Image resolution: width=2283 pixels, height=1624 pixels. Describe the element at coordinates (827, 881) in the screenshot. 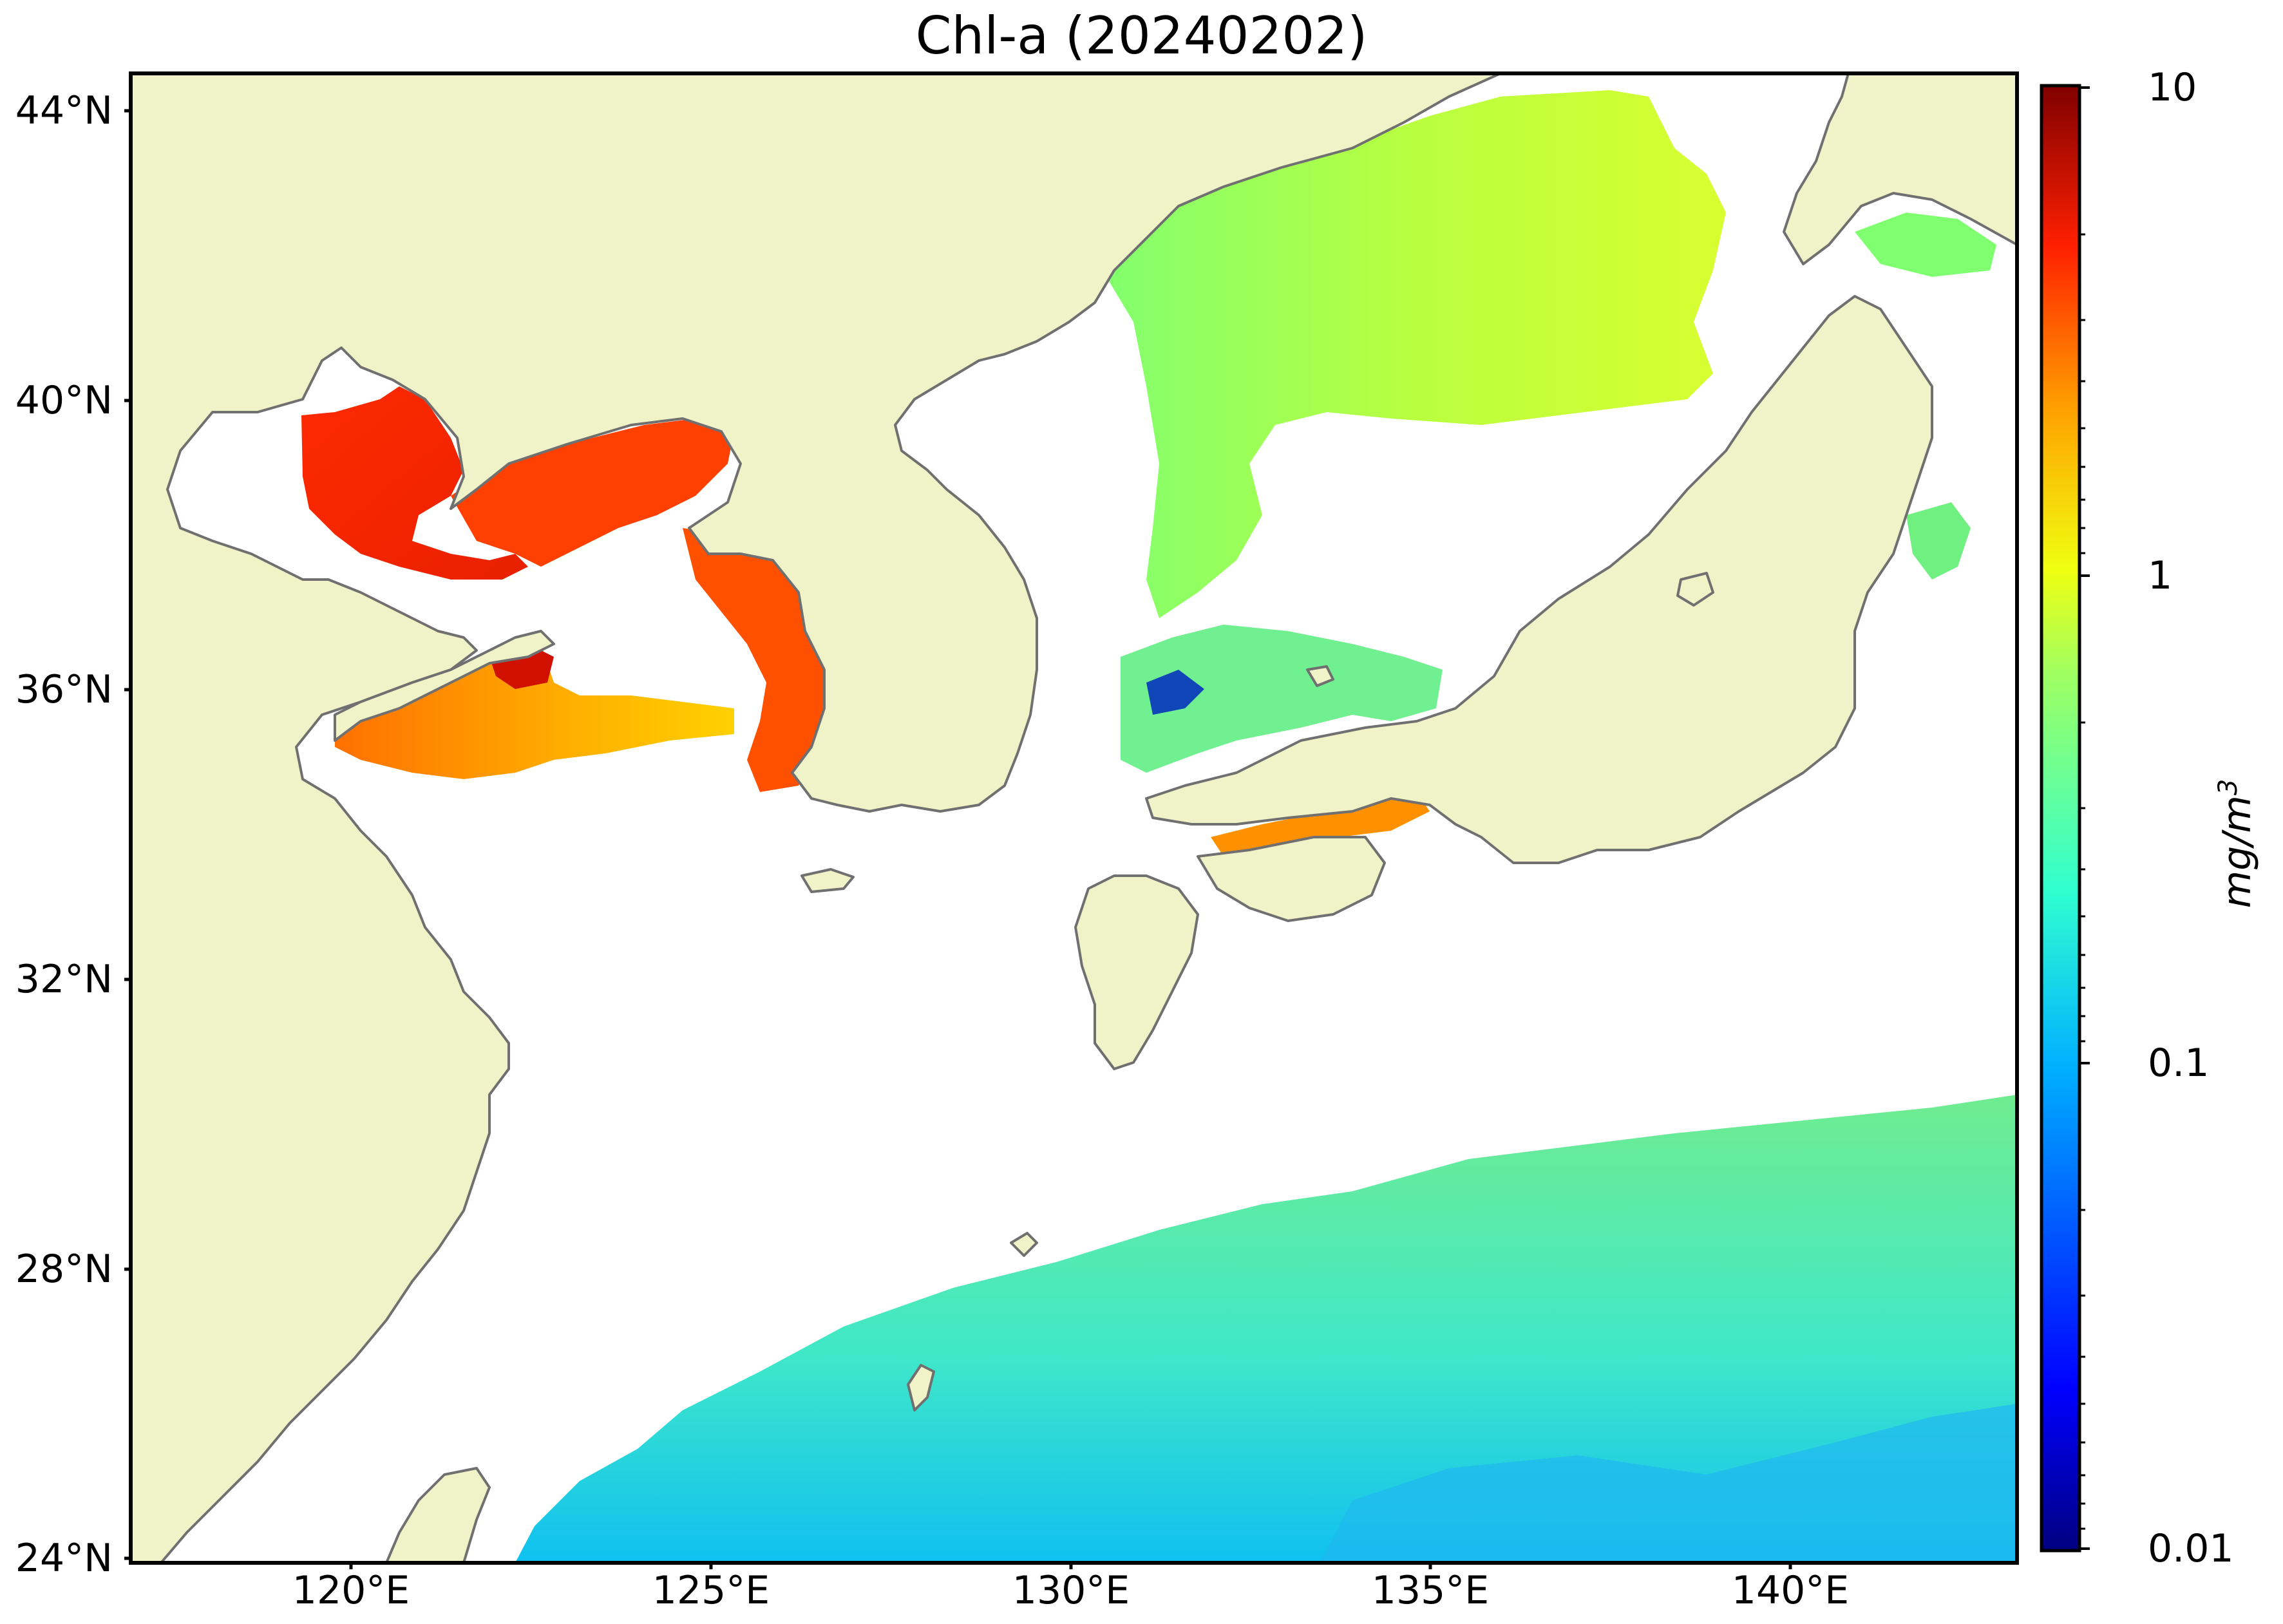

I see `land-jeju` at that location.